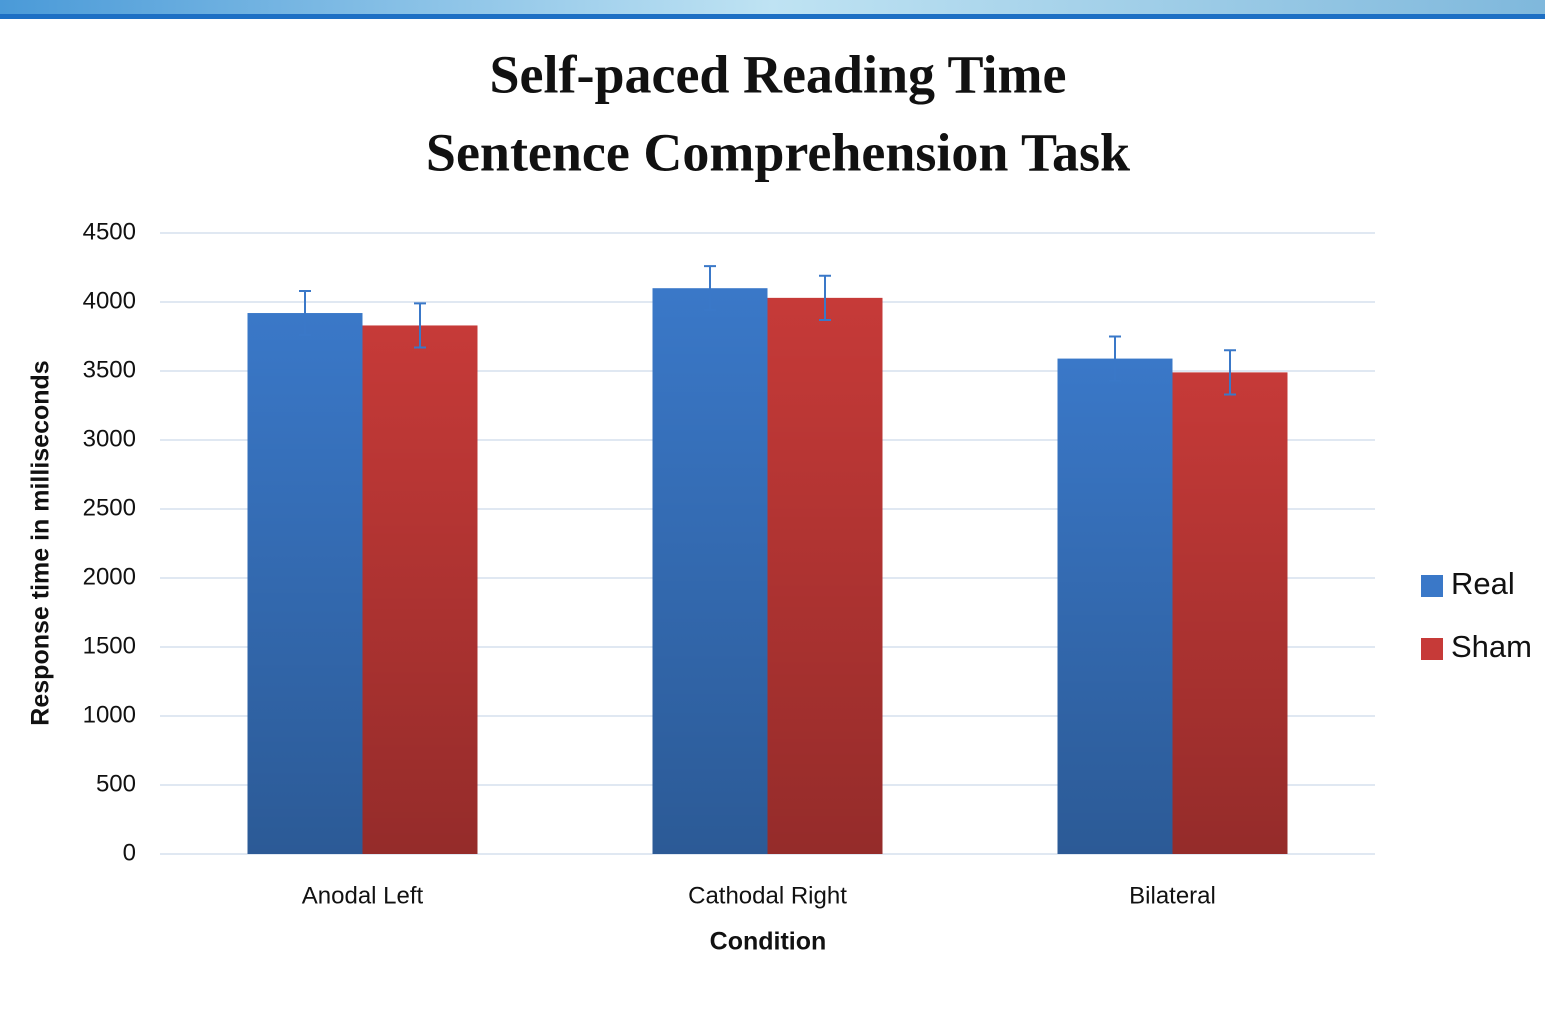  Describe the element at coordinates (129, 852) in the screenshot. I see `y-tick-label: 0` at that location.